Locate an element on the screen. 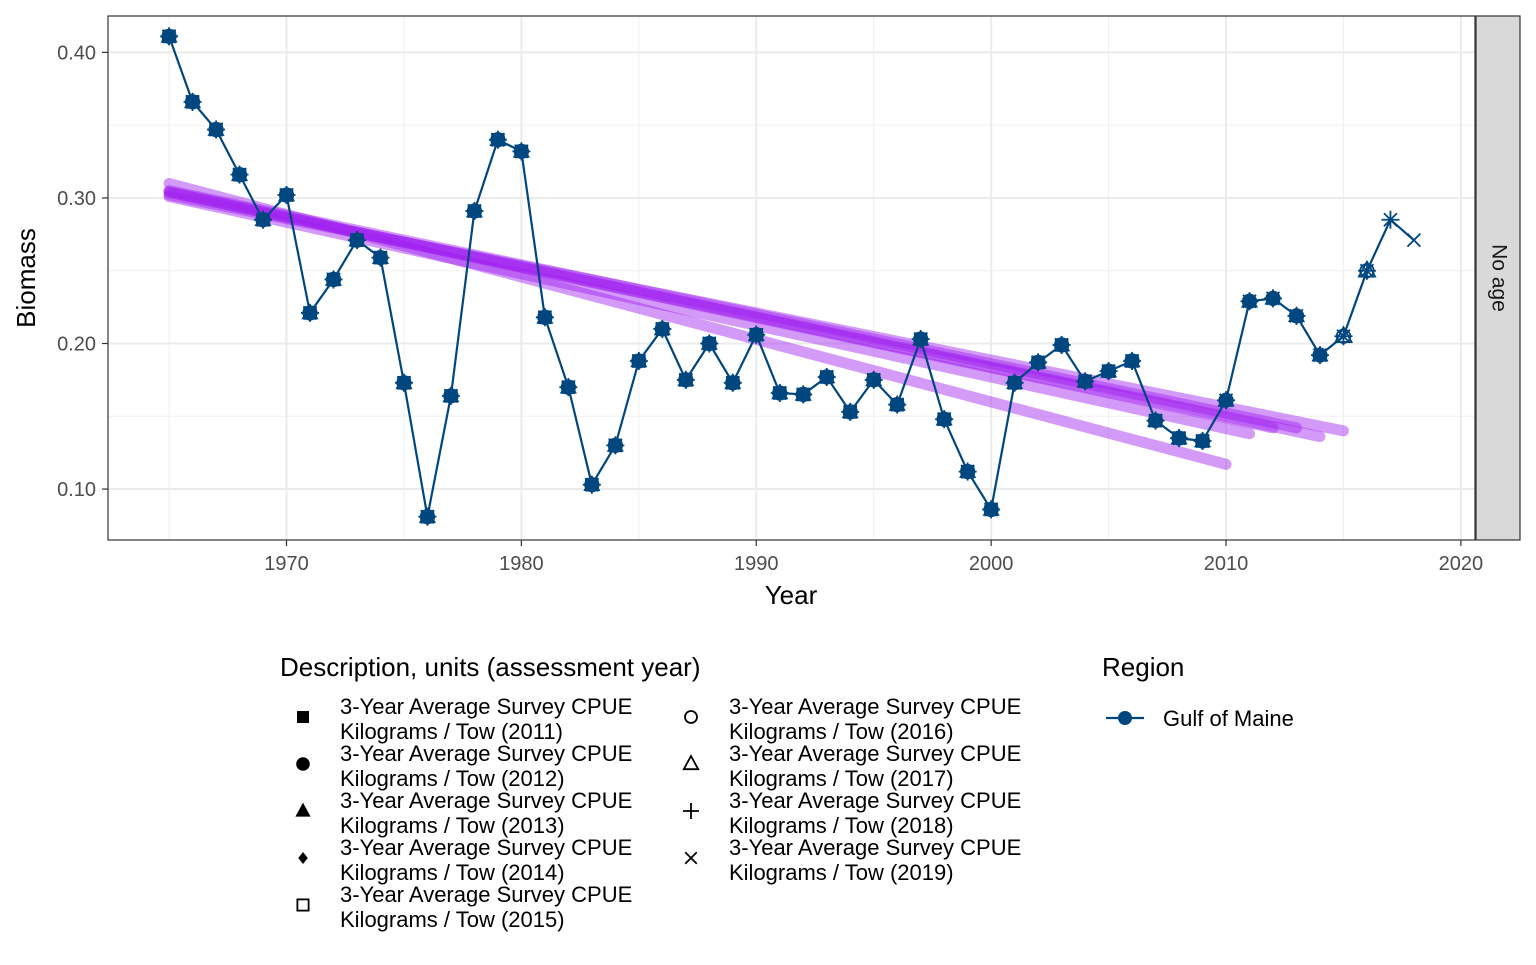 Image resolution: width=1536 pixels, height=965 pixels. x-tick-label: 1970 is located at coordinates (286, 564).